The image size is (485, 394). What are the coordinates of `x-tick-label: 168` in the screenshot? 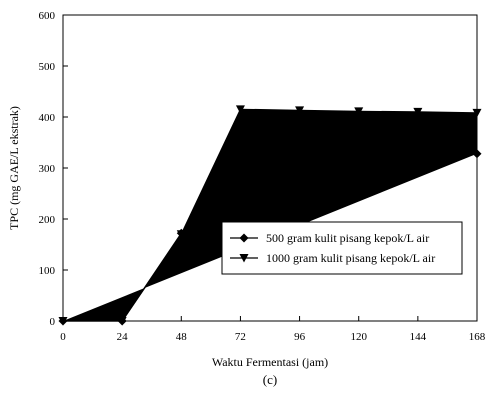 It's located at (477, 337).